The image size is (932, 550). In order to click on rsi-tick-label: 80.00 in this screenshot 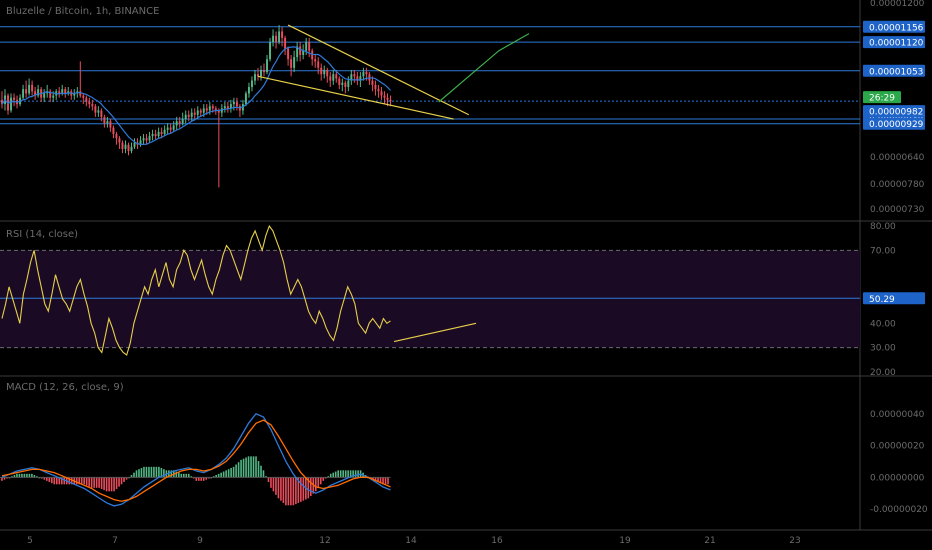, I will do `click(883, 227)`.